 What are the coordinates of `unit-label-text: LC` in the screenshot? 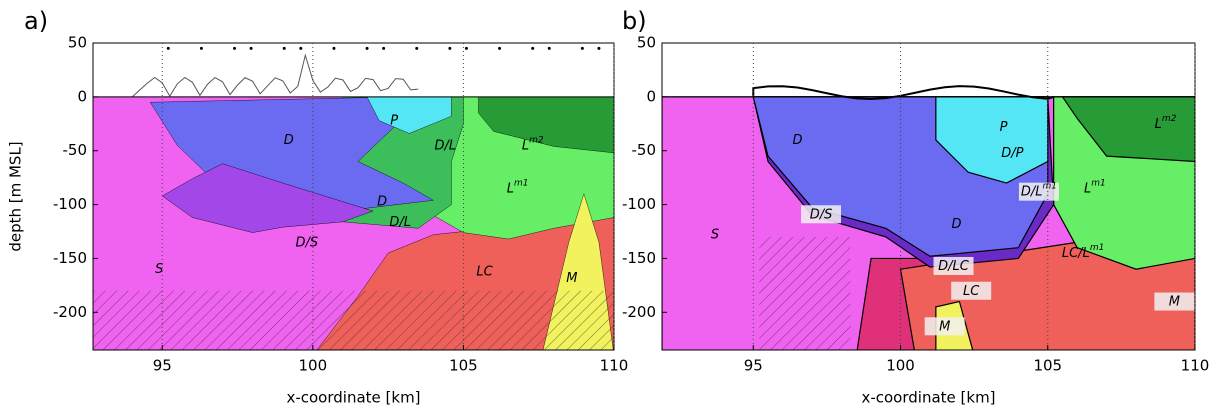 It's located at (971, 290).